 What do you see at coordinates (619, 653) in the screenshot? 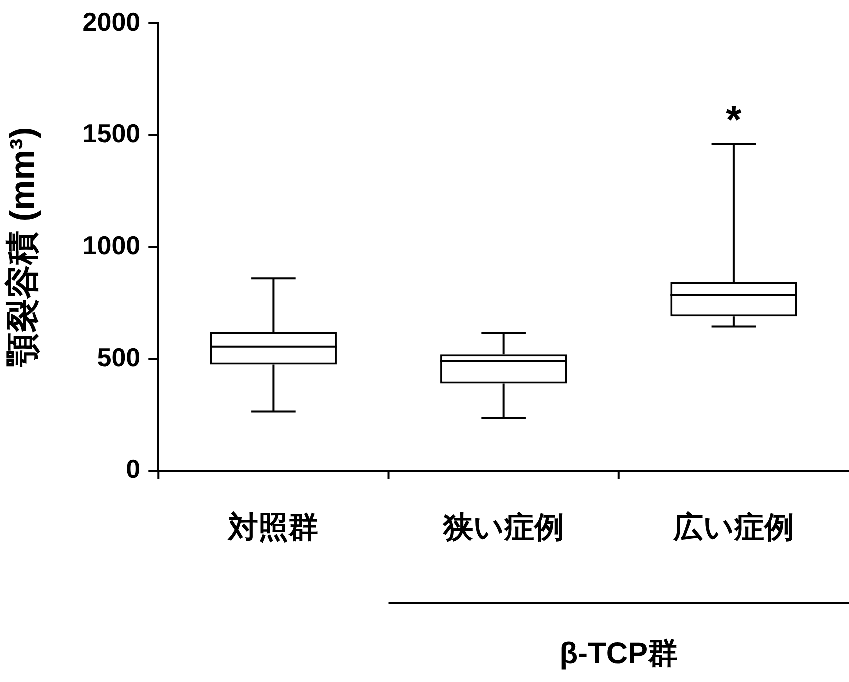
I see `text: β-TCP群` at bounding box center [619, 653].